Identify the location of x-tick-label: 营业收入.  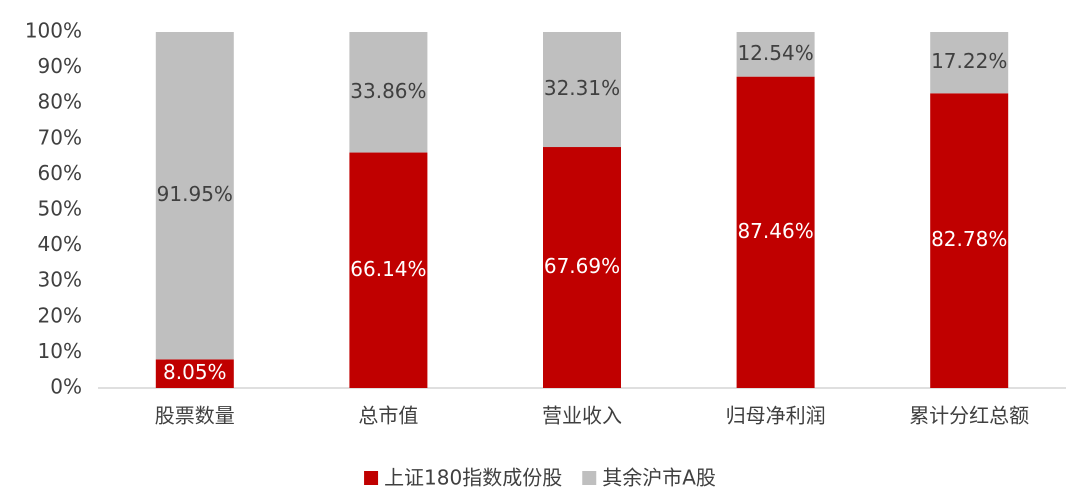
(582, 416).